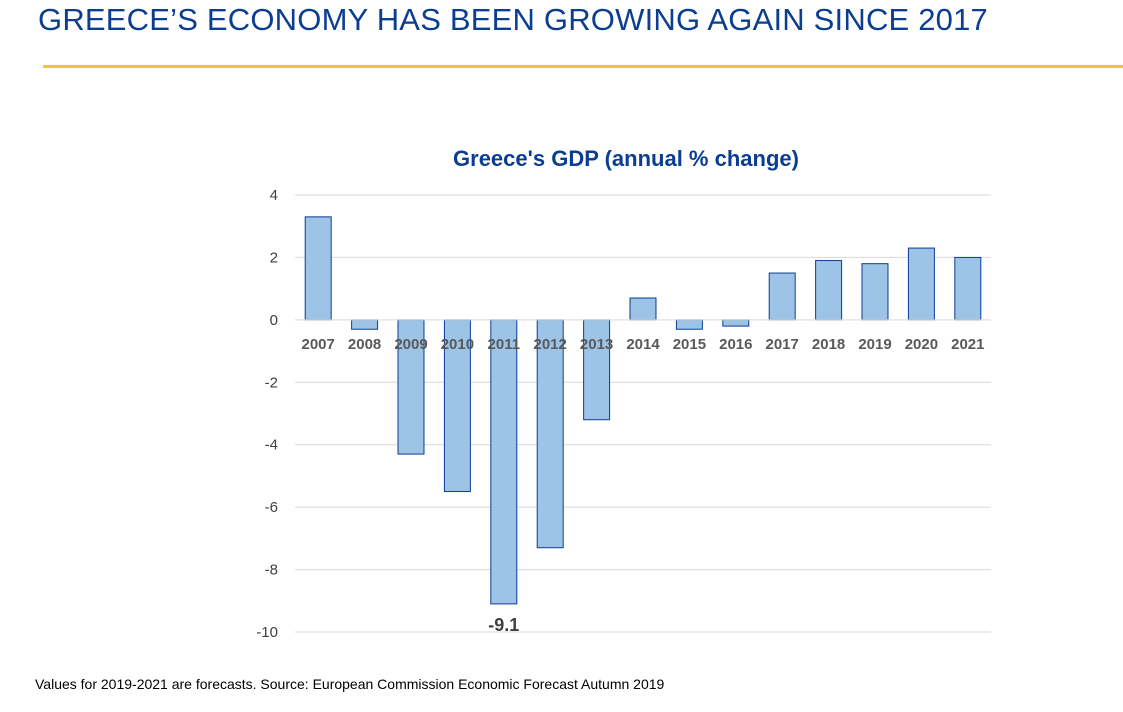 This screenshot has height=712, width=1123. What do you see at coordinates (643, 309) in the screenshot?
I see `bar-2014` at bounding box center [643, 309].